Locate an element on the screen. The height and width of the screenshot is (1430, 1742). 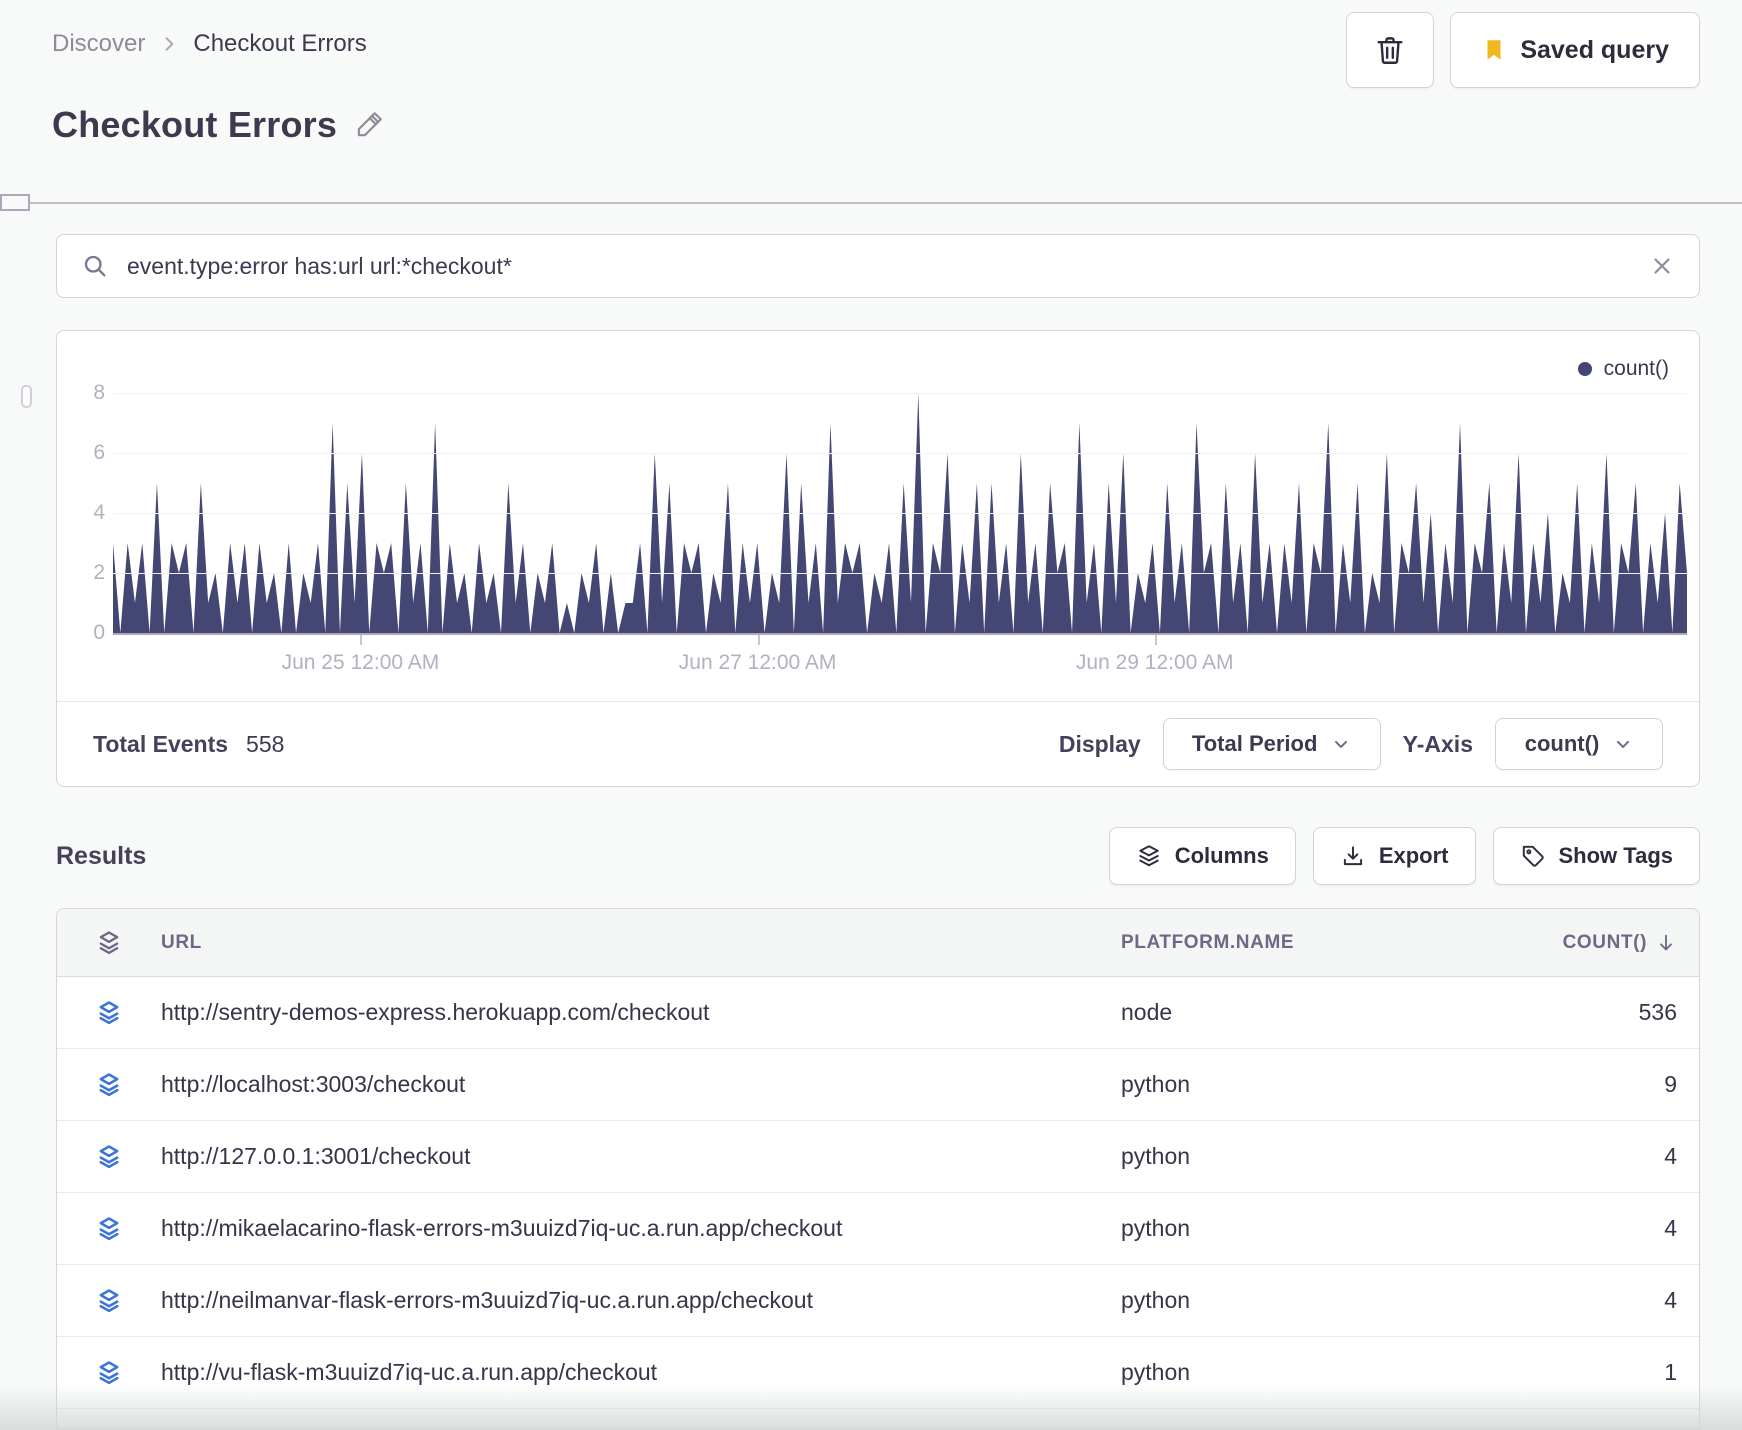
legend-label: count() is located at coordinates (1636, 368).